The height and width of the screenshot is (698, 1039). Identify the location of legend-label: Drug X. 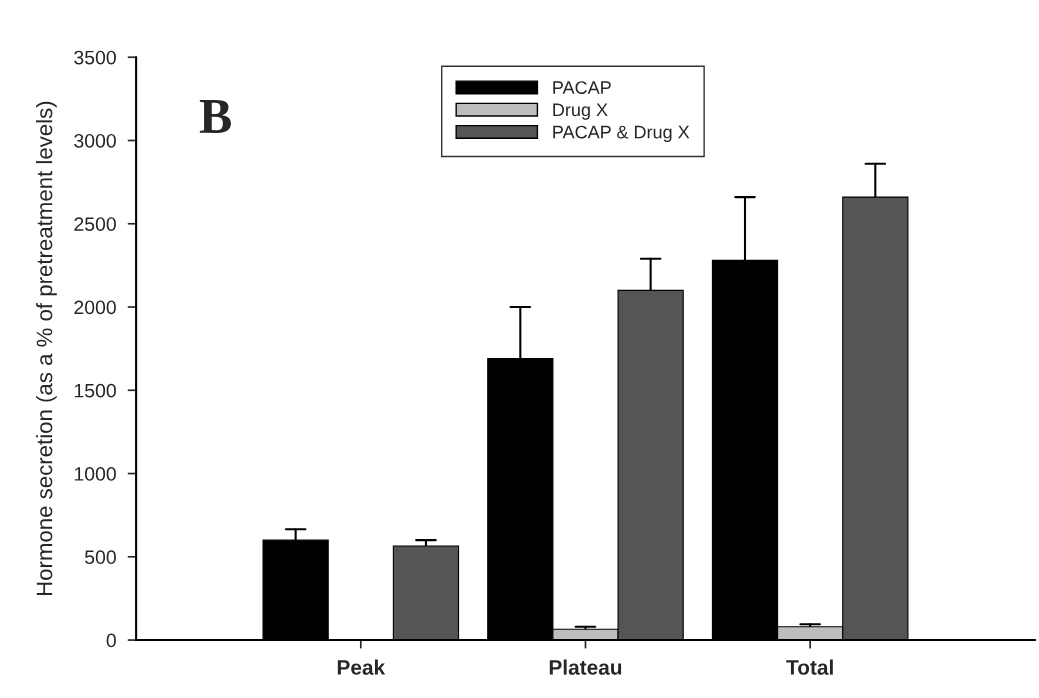
(580, 111).